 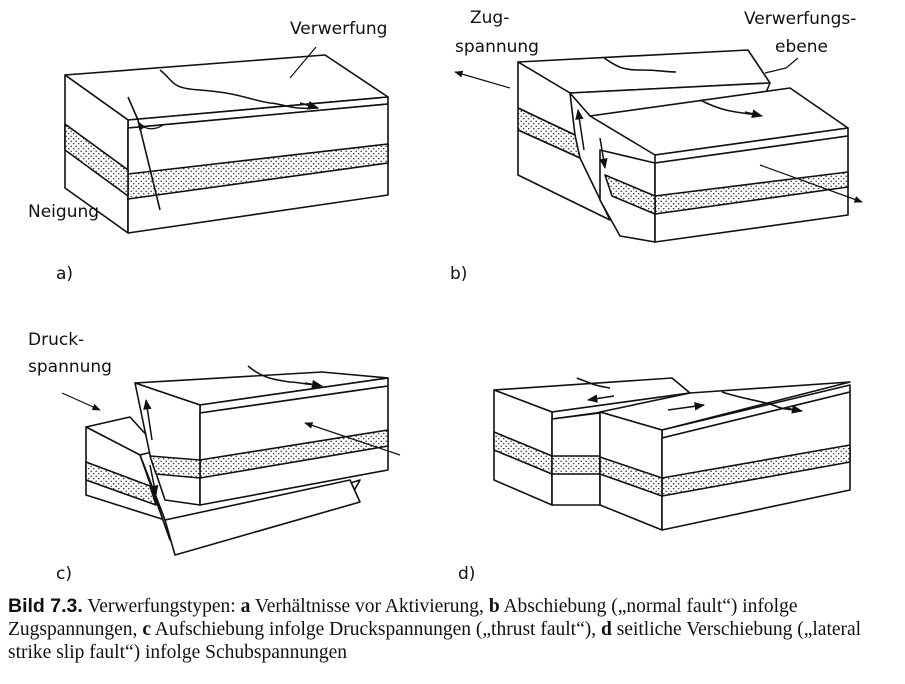 I want to click on panel-c-sand-left, so click(x=121, y=483).